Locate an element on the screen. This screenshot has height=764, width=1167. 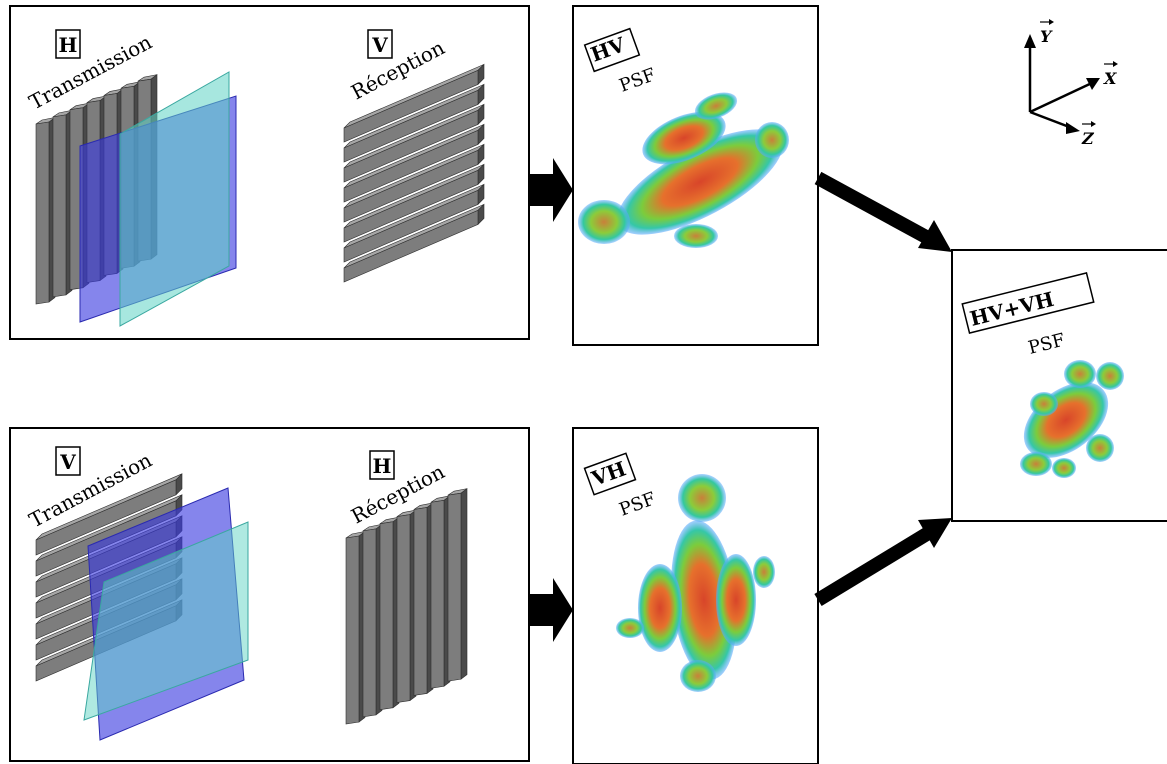
arrow-vh-psf-to-combined is located at coordinates (885, 559).